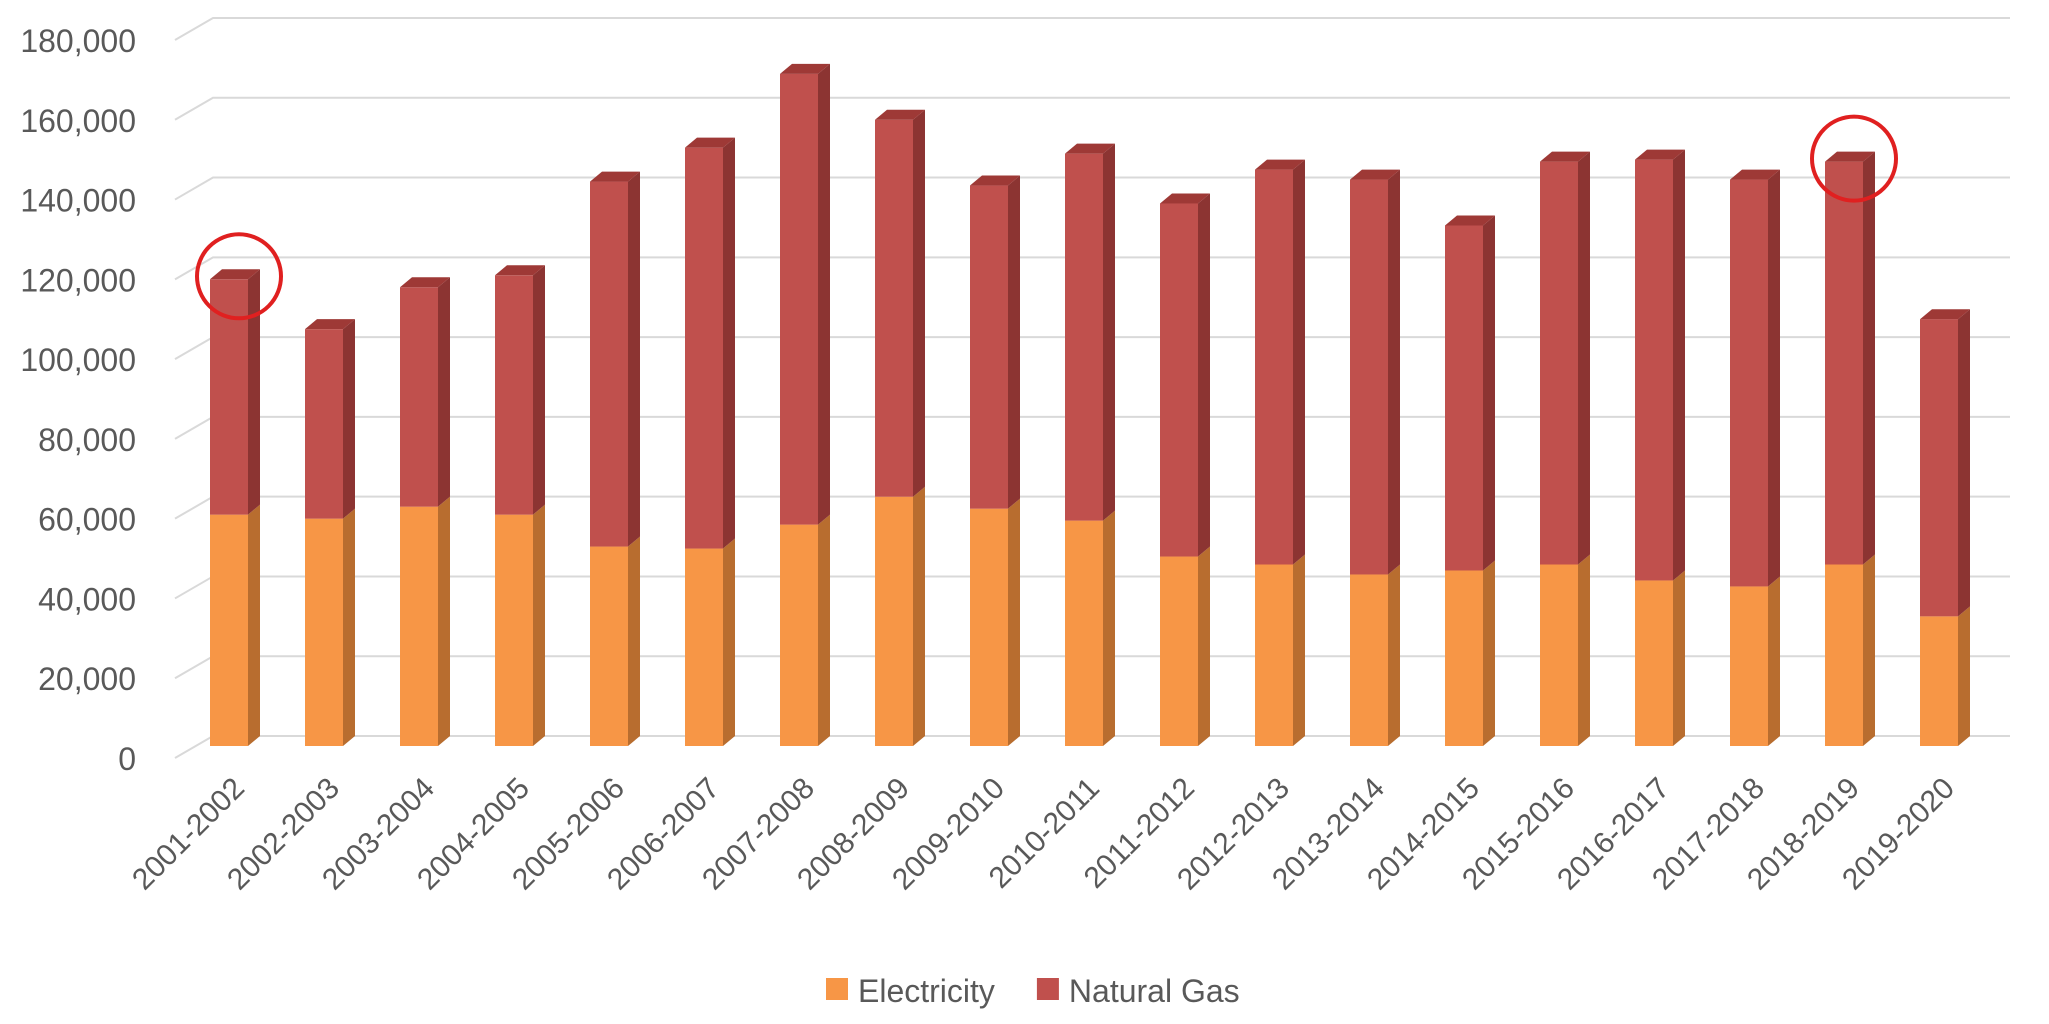 The width and height of the screenshot is (2049, 1024). I want to click on bar-electricity-2003-2004, so click(425, 621).